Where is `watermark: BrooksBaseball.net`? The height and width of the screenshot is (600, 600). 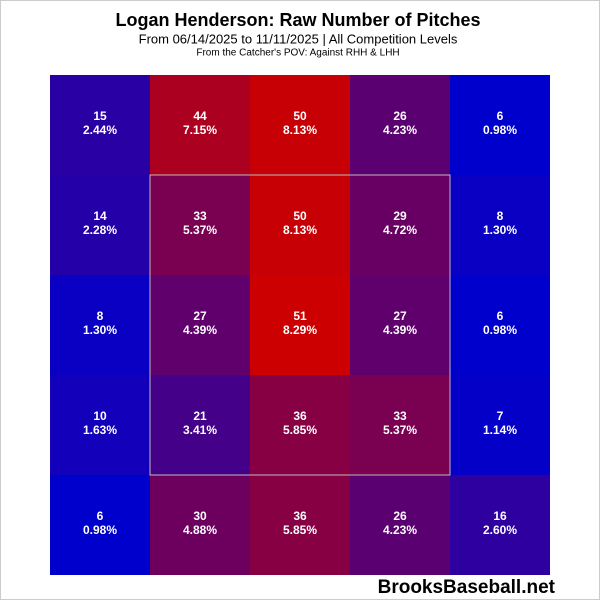
watermark: BrooksBaseball.net is located at coordinates (467, 587).